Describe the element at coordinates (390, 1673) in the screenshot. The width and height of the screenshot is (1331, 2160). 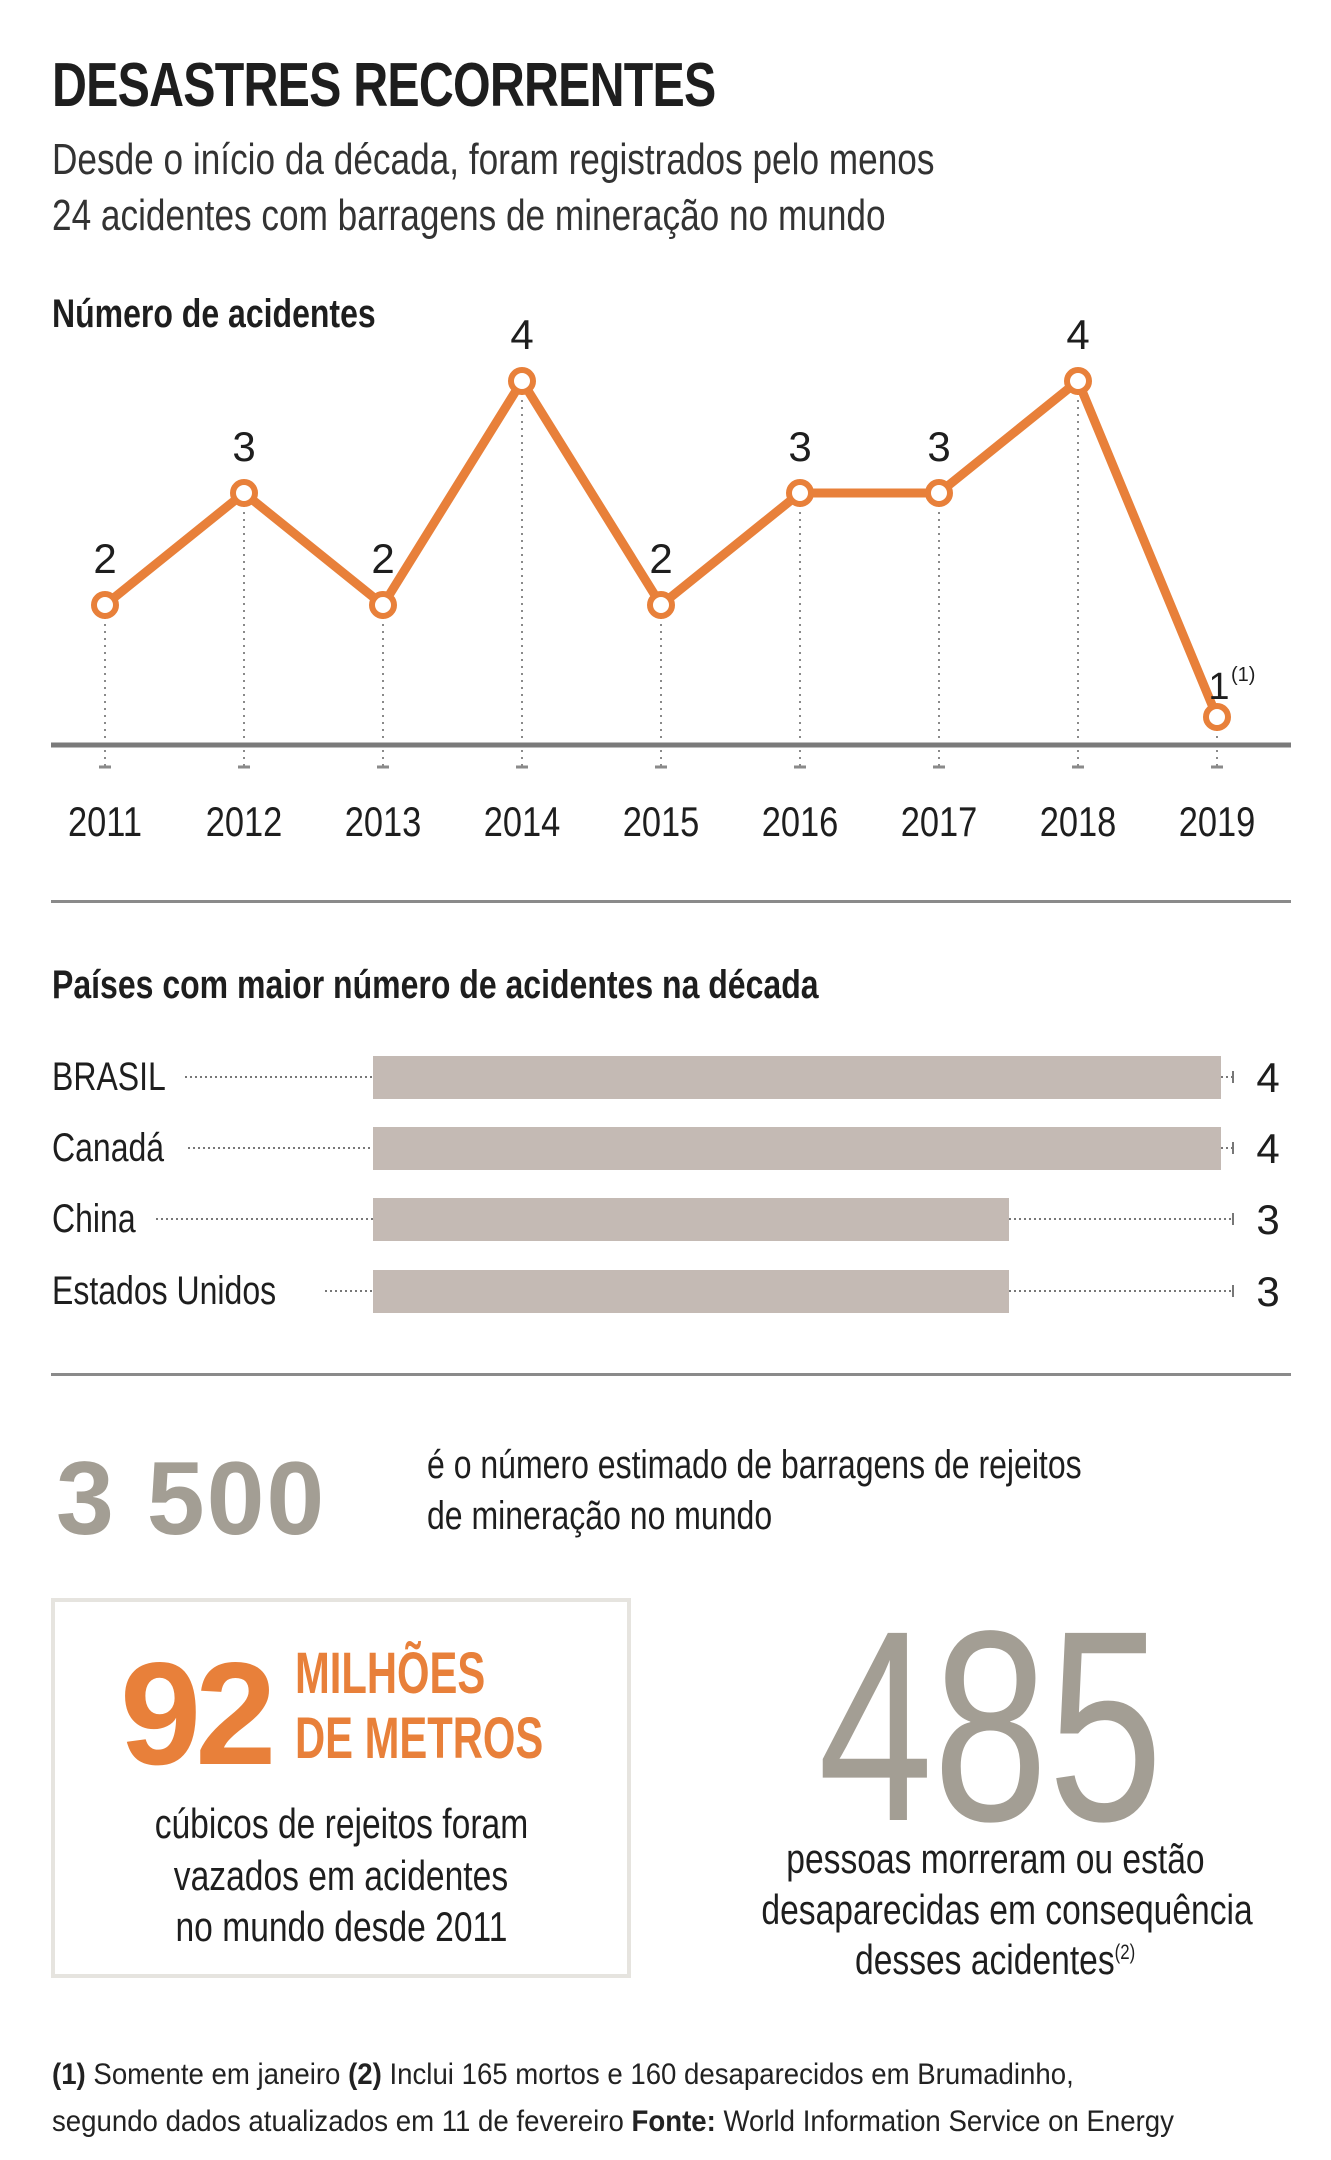
I see `stat-volume-unit-1: MILHÕES` at that location.